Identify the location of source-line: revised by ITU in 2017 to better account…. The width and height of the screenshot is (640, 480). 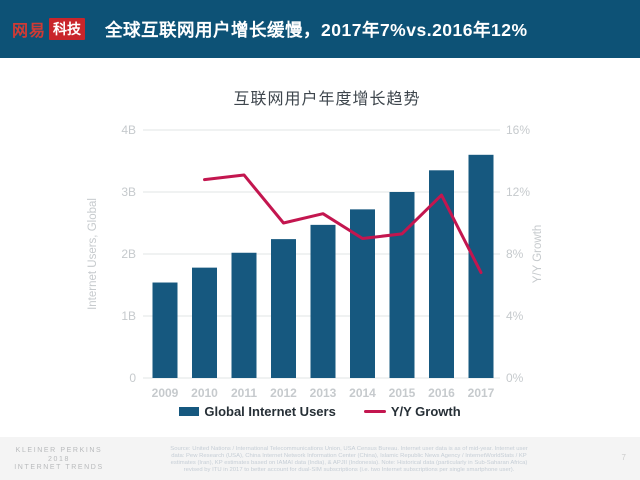
(349, 469).